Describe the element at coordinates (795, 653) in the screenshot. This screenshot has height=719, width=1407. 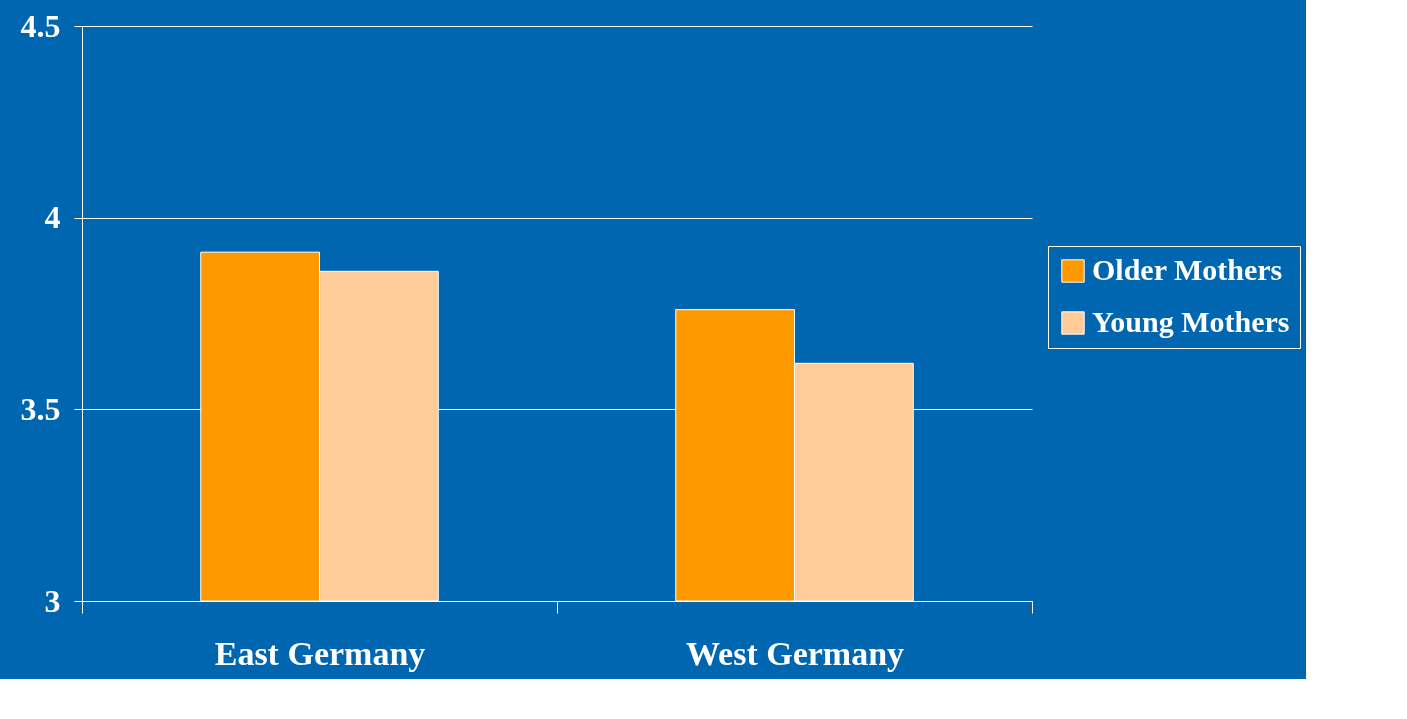
I see `x-tick-label: West Germany` at that location.